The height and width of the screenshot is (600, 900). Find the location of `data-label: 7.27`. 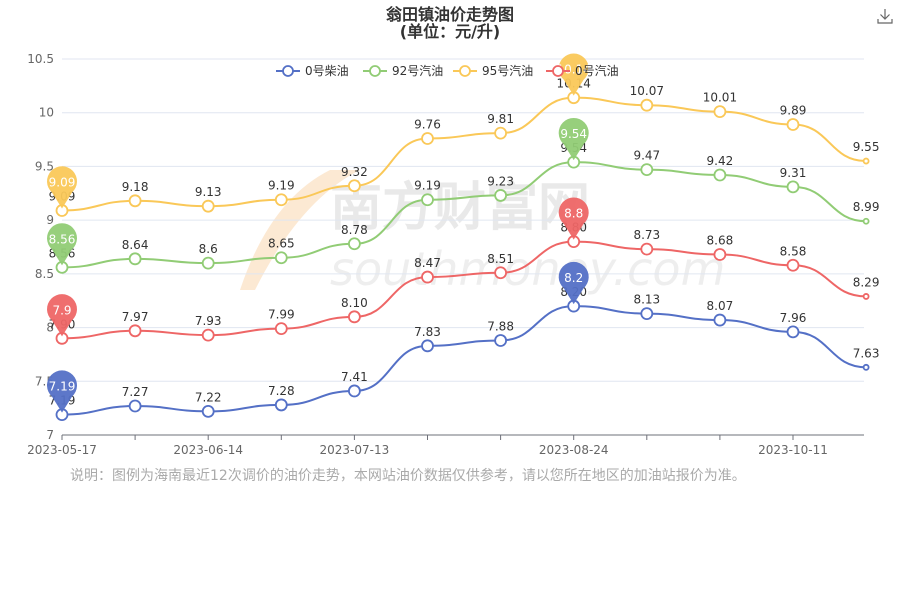

data-label: 7.27 is located at coordinates (135, 392).